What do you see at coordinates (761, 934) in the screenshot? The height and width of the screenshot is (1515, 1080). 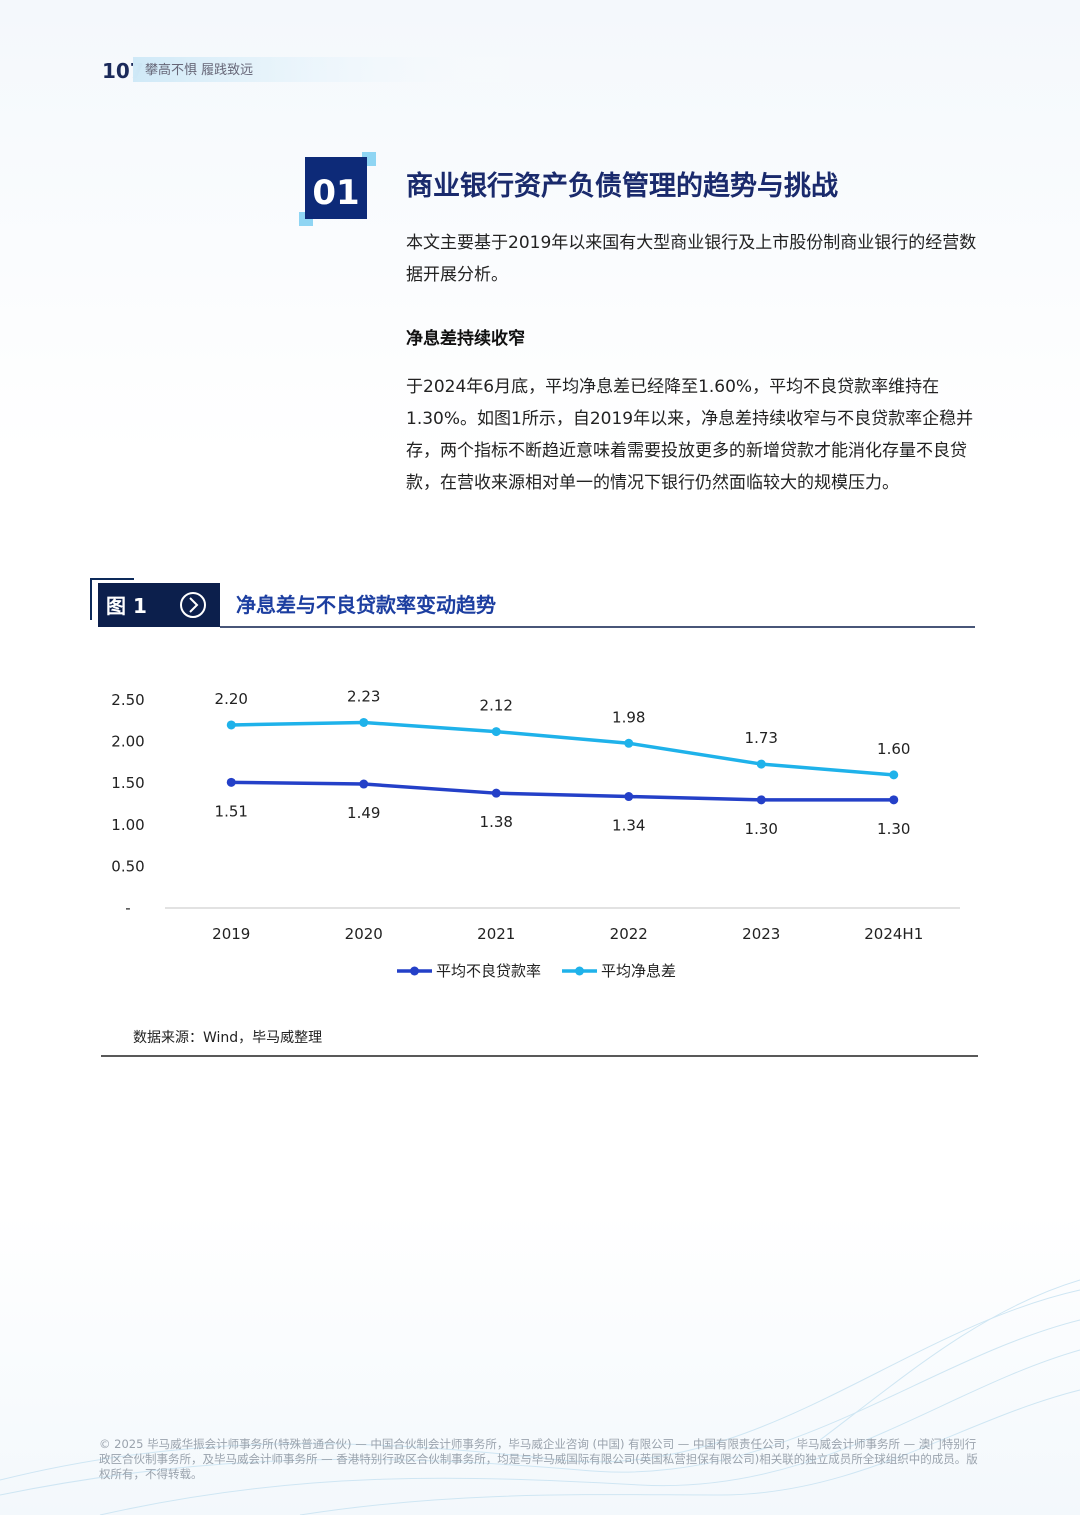 I see `x-tick-label: 2023` at bounding box center [761, 934].